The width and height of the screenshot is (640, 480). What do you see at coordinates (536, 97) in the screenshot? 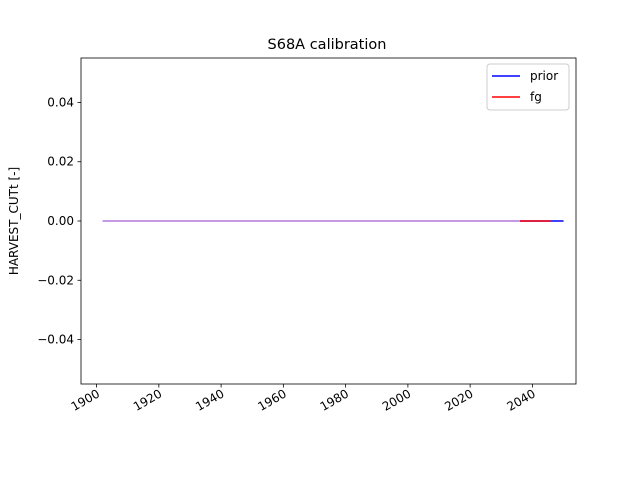
I see `legend-label-fg: fg` at bounding box center [536, 97].